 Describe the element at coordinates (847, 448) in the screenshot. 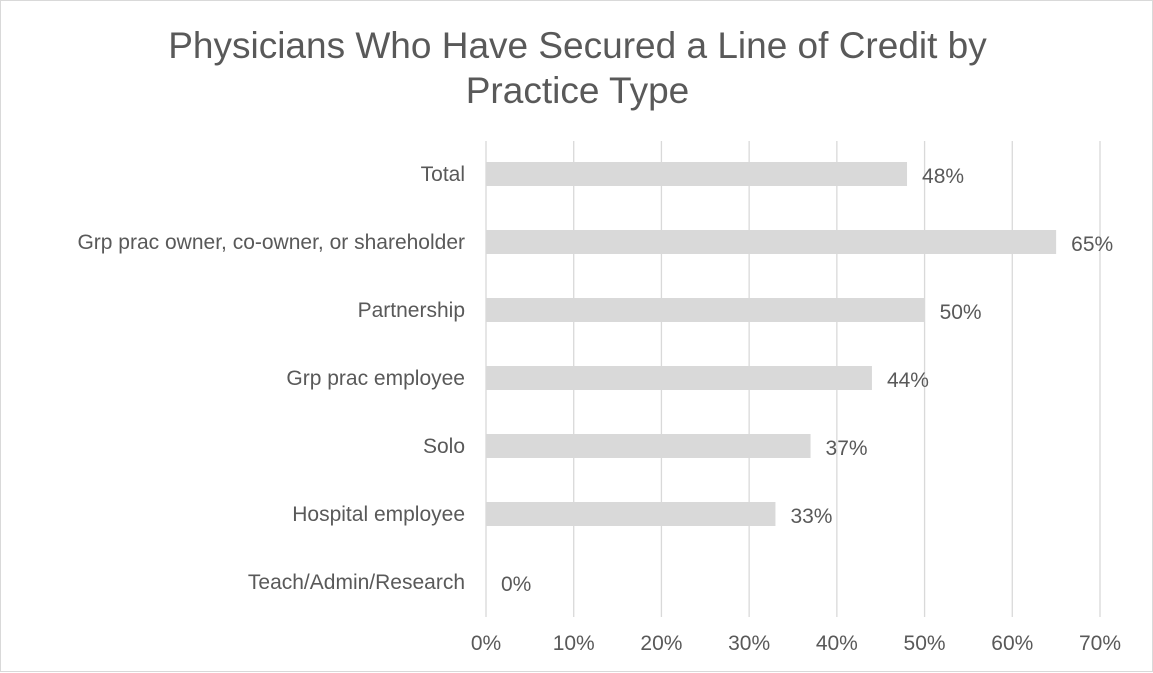

I see `data-label: 37%` at that location.